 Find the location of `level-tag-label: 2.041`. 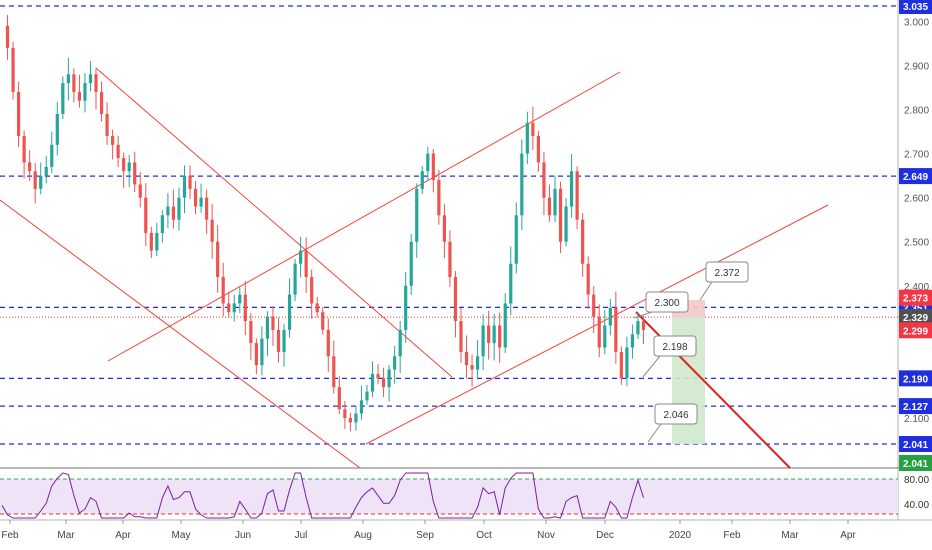

level-tag-label: 2.041 is located at coordinates (915, 445).